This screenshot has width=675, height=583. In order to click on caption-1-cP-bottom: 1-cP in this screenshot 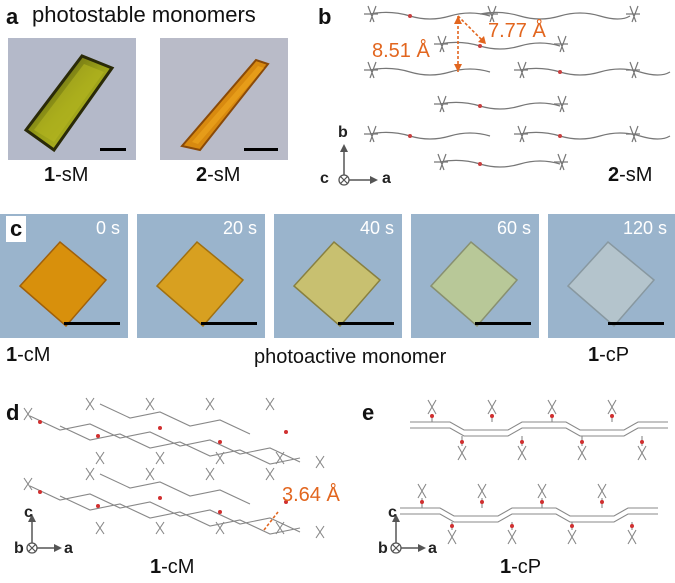, I will do `click(521, 567)`.